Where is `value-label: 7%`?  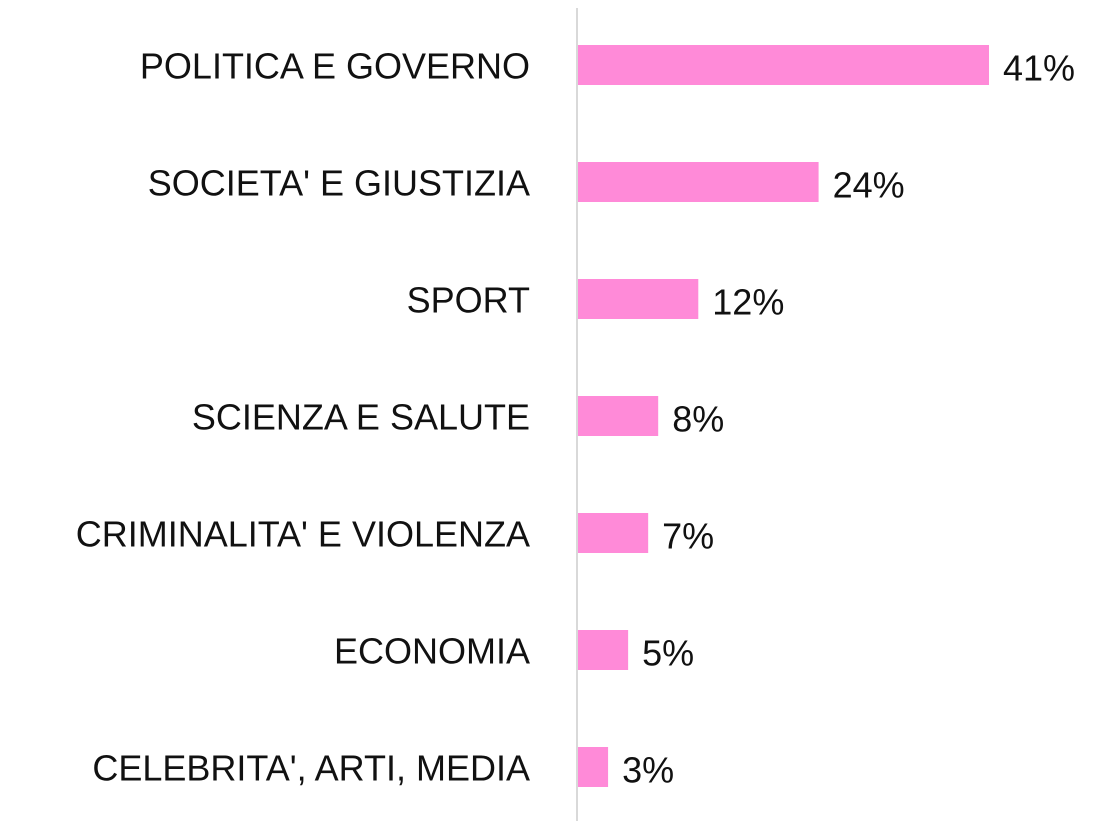
value-label: 7% is located at coordinates (688, 536).